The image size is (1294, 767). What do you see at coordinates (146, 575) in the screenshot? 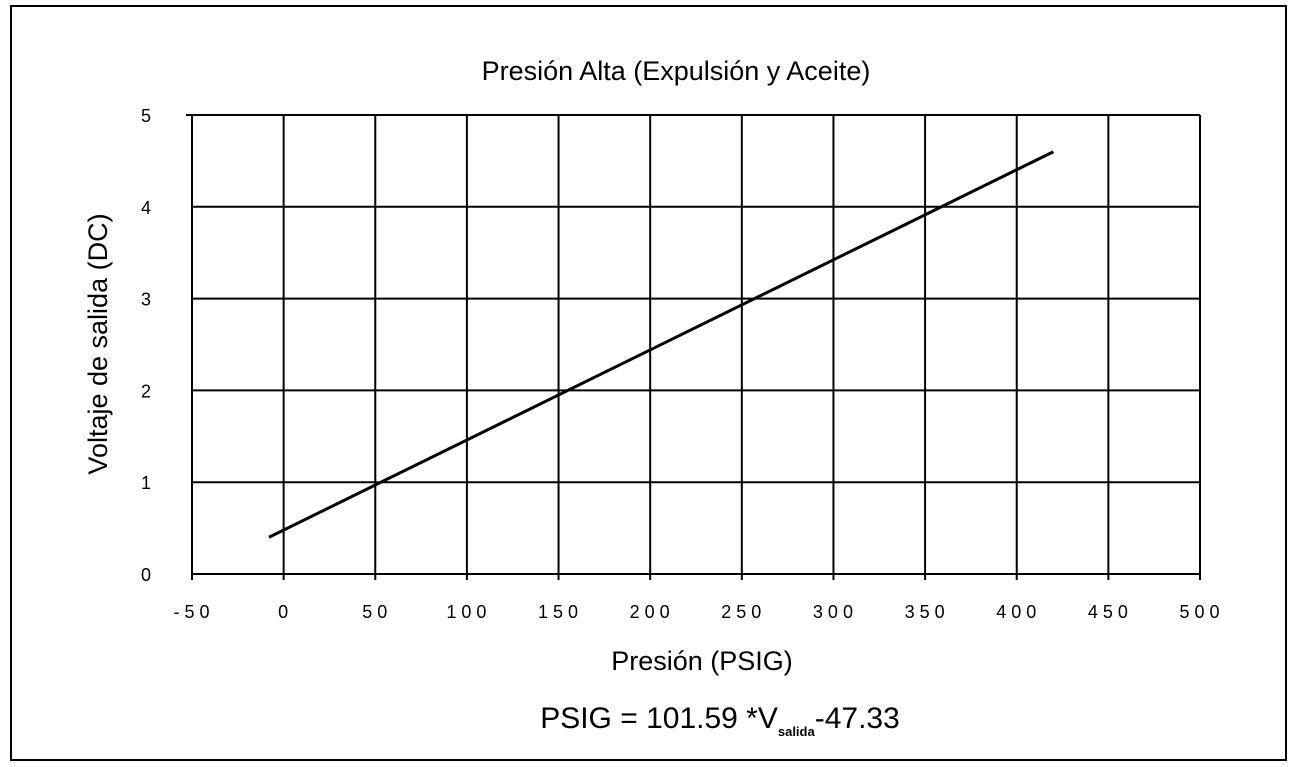
I see `y-tick-label: 0` at bounding box center [146, 575].